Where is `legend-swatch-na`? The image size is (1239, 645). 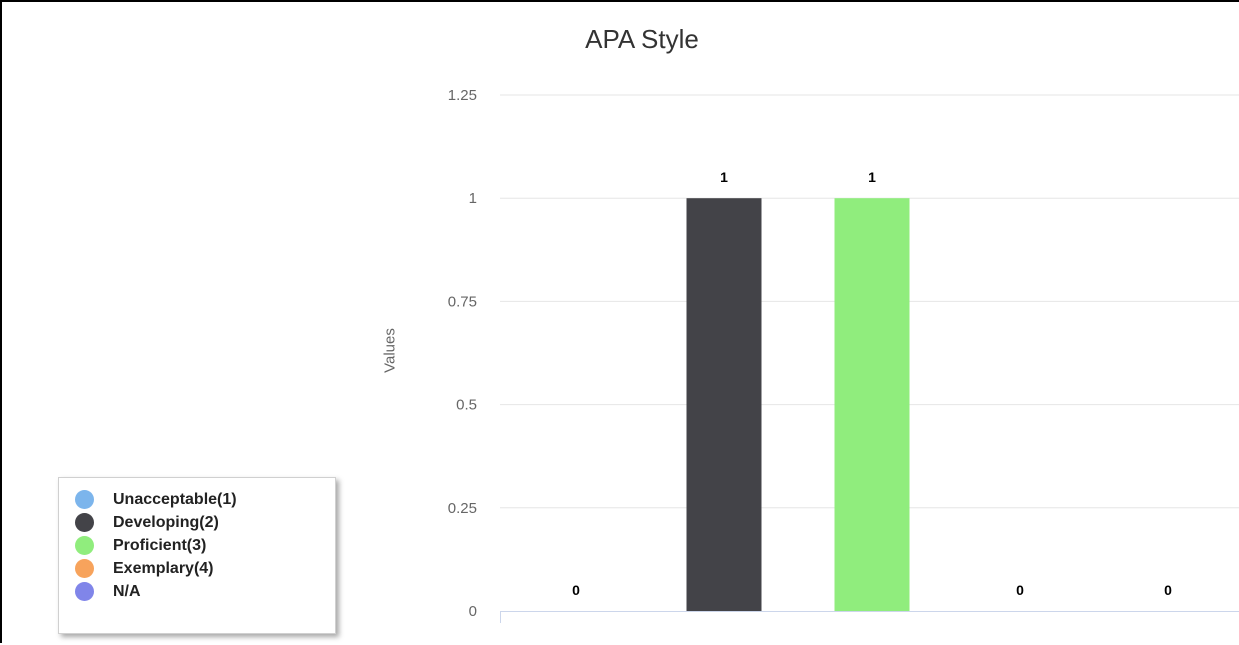
legend-swatch-na is located at coordinates (84, 591).